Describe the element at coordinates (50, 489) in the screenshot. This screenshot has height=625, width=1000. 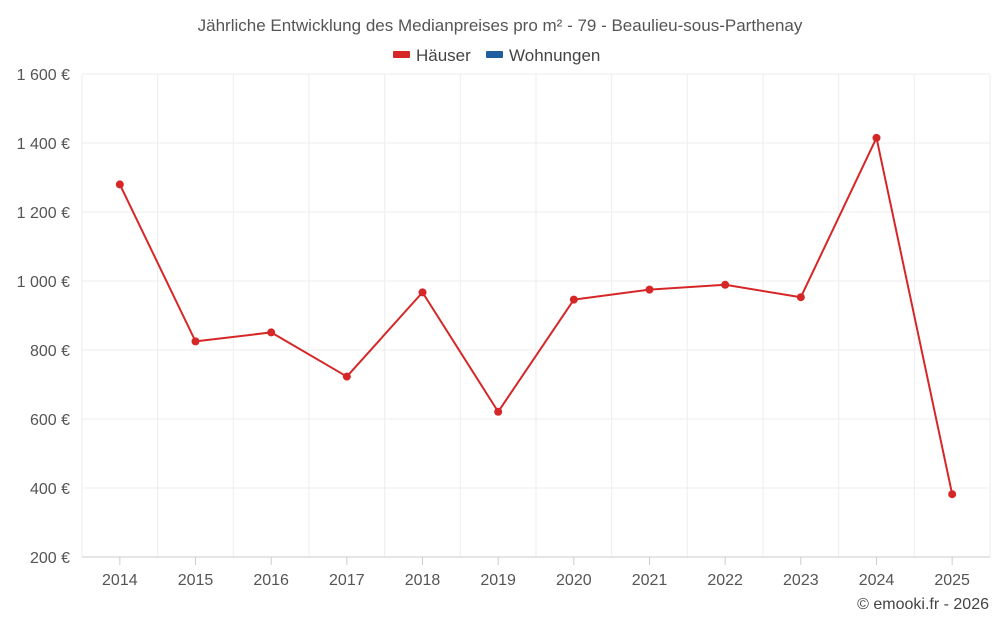
I see `y-tick-label: 400 €` at that location.